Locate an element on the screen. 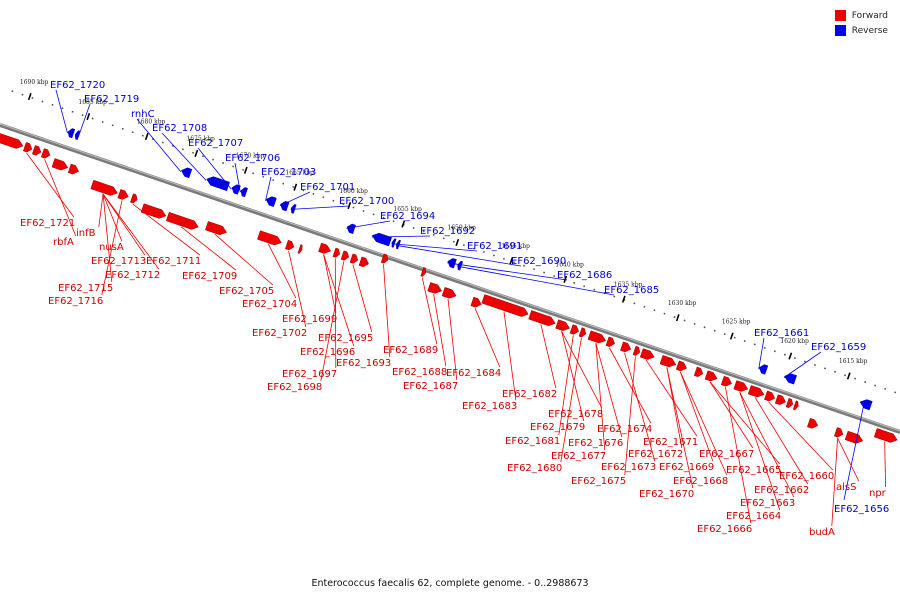 The height and width of the screenshot is (600, 900). reverse-gene-label: EF62_1694 is located at coordinates (407, 216).